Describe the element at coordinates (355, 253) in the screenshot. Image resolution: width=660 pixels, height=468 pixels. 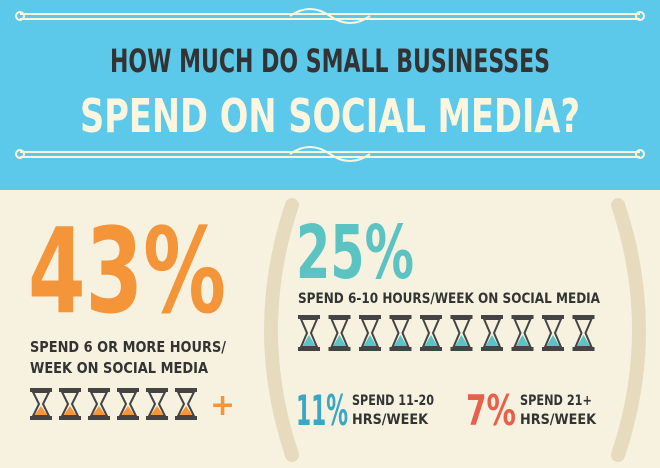
I see `breakdown-percent: 25%` at that location.